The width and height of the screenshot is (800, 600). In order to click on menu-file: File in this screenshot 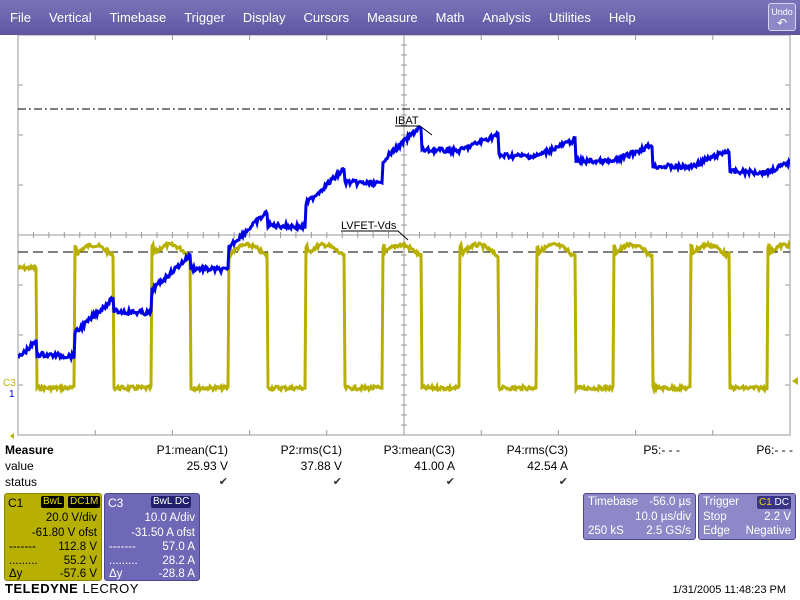, I will do `click(20, 17)`.